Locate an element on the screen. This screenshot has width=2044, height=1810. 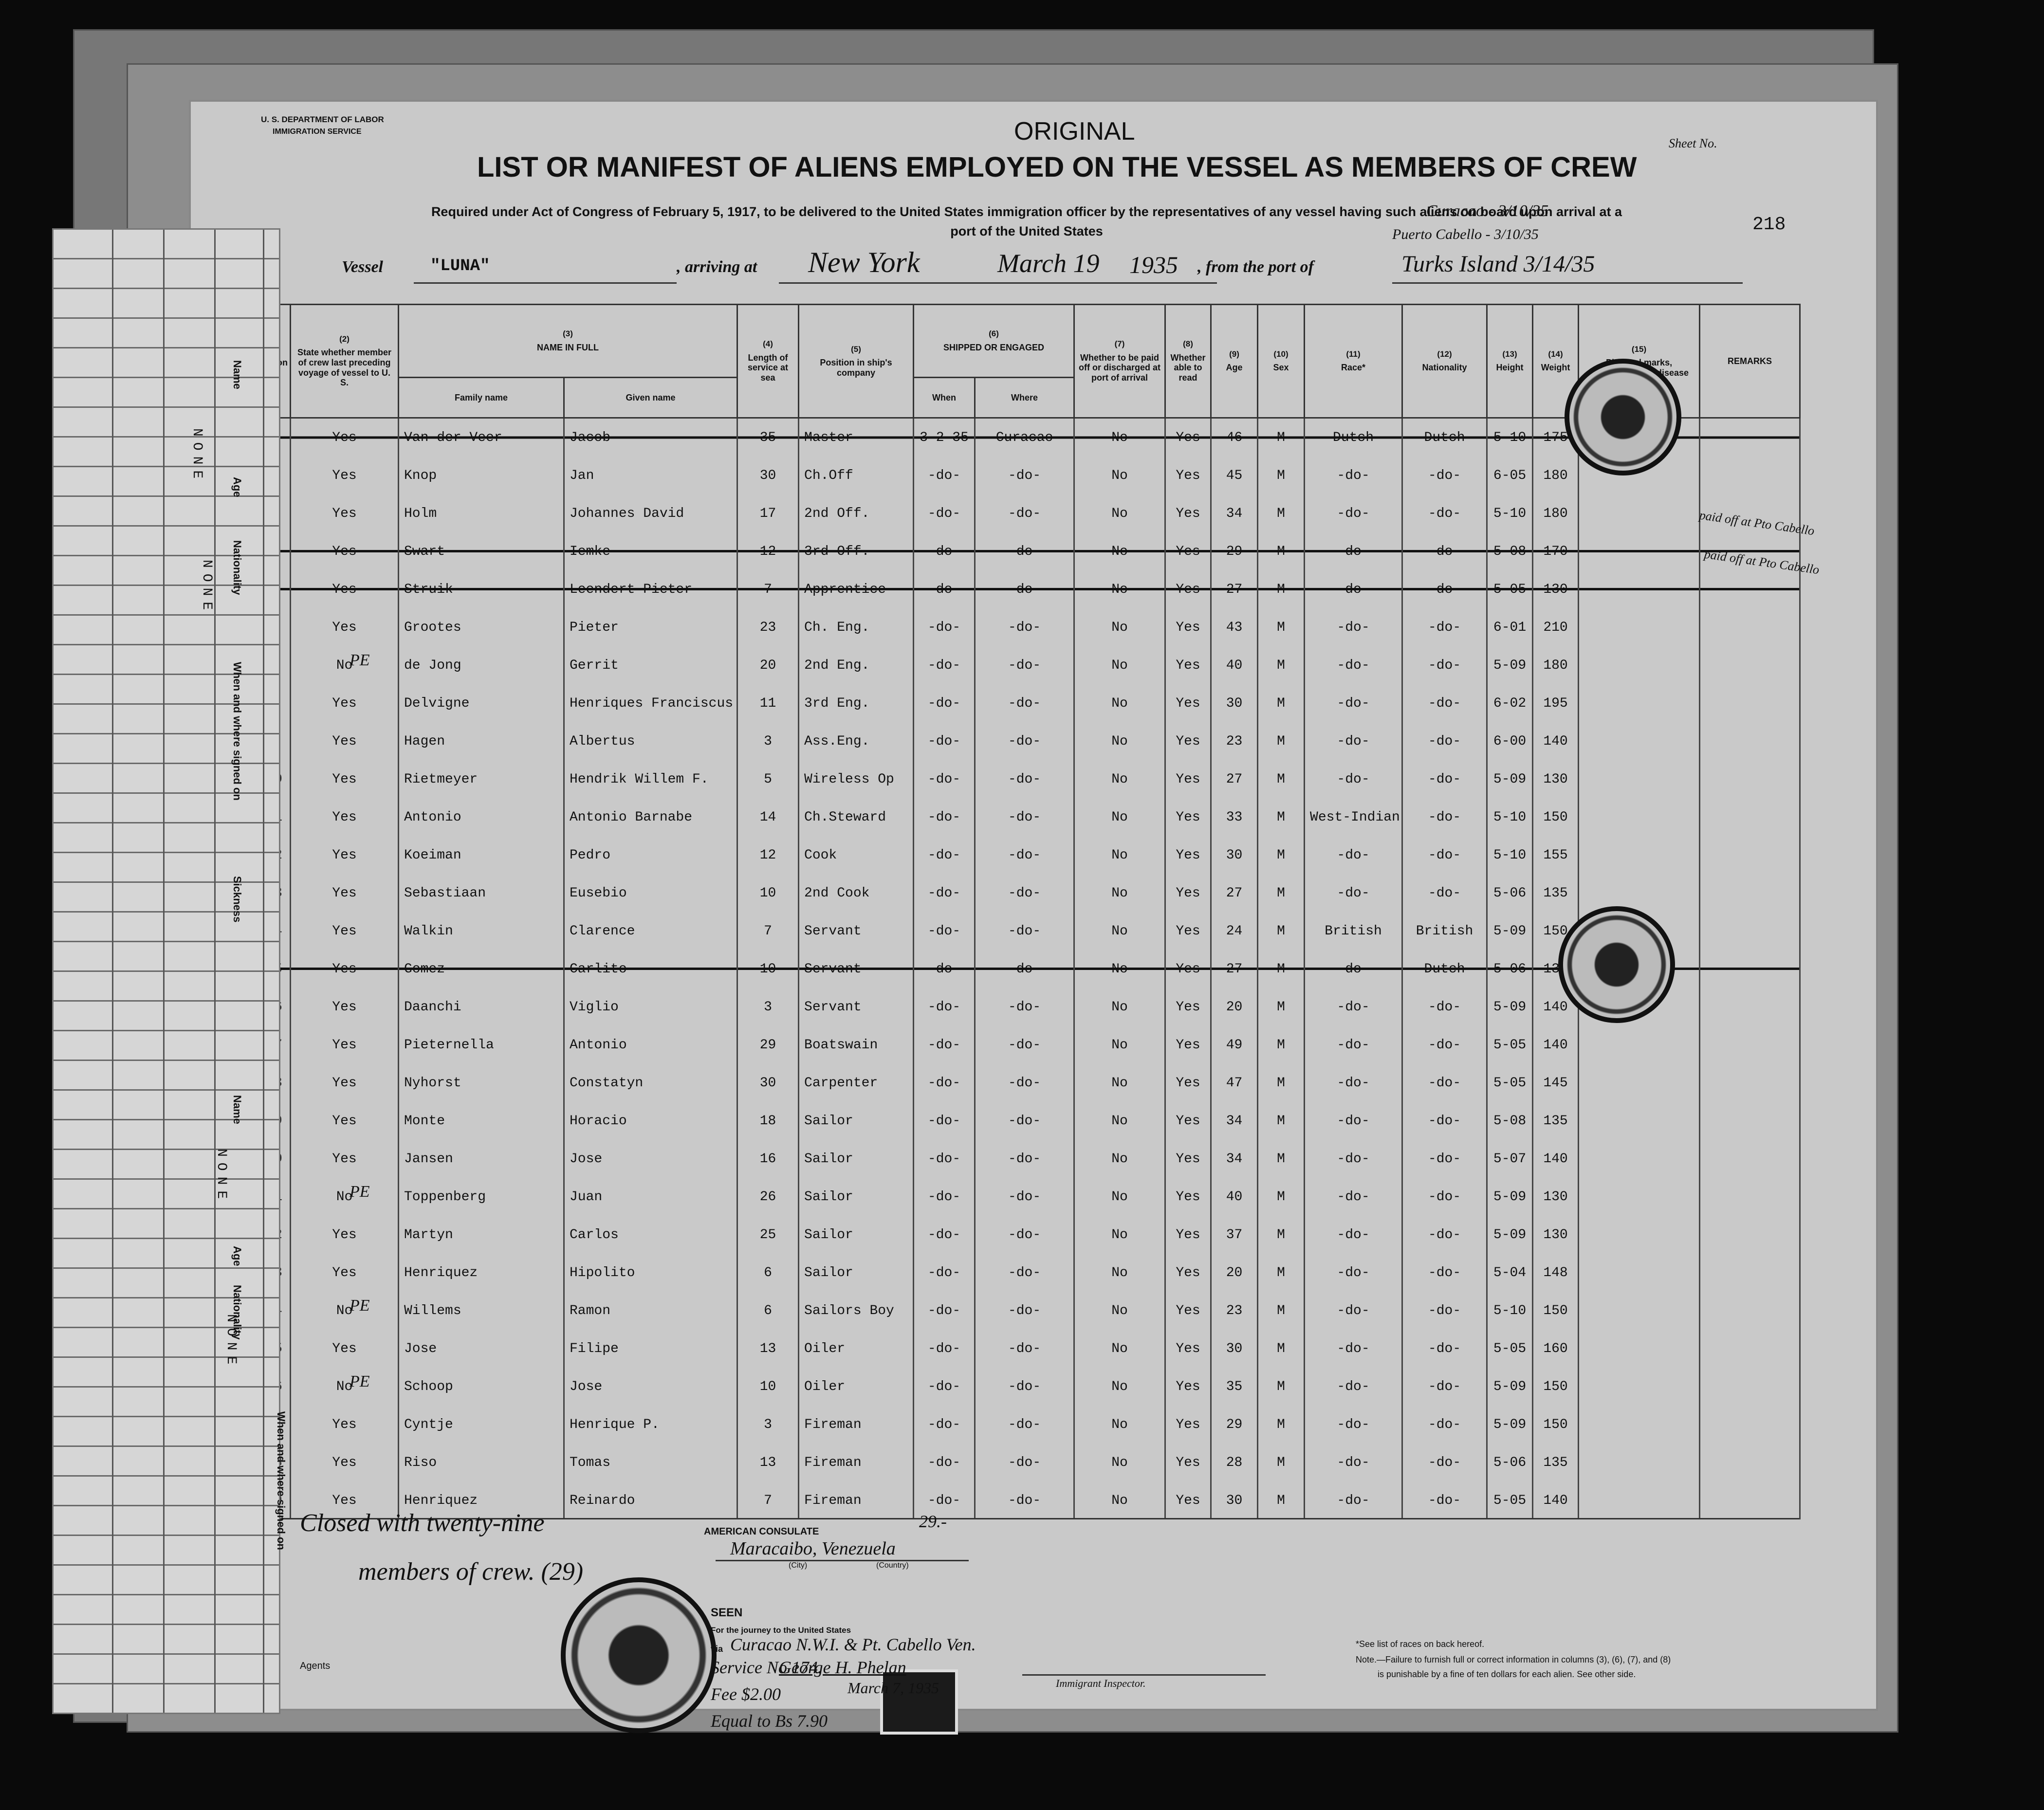
cell: 5 is located at coordinates (768, 779).